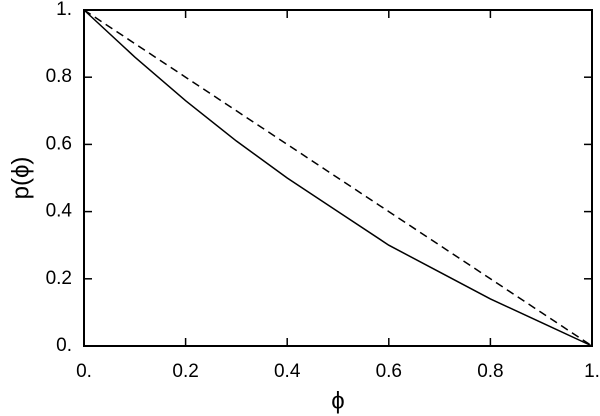 The width and height of the screenshot is (600, 416). Describe the element at coordinates (64, 10) in the screenshot. I see `y-tick-label: 1.` at that location.